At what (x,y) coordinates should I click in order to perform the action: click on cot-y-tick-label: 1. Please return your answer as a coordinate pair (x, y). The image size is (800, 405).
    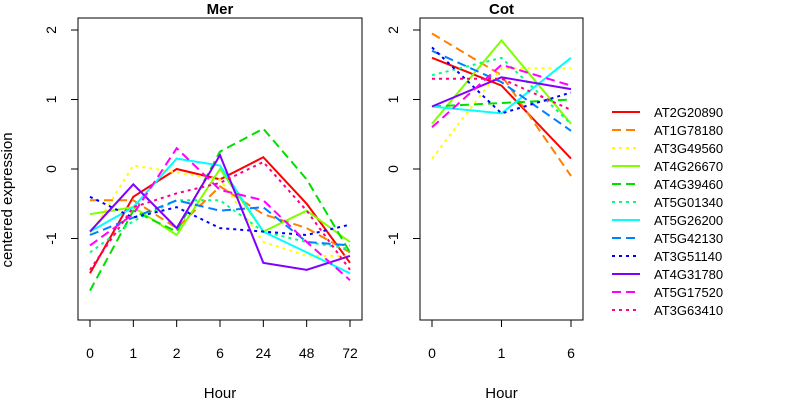
    Looking at the image, I should click on (393, 99).